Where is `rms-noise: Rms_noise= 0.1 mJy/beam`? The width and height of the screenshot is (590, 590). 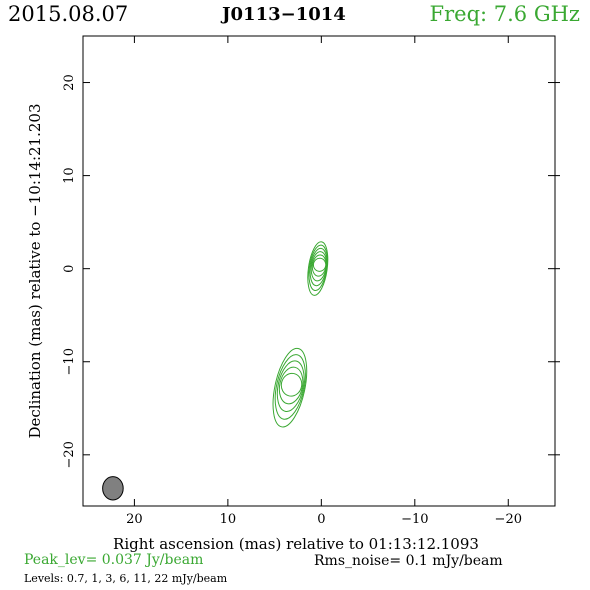 rms-noise: Rms_noise= 0.1 mJy/beam is located at coordinates (408, 561).